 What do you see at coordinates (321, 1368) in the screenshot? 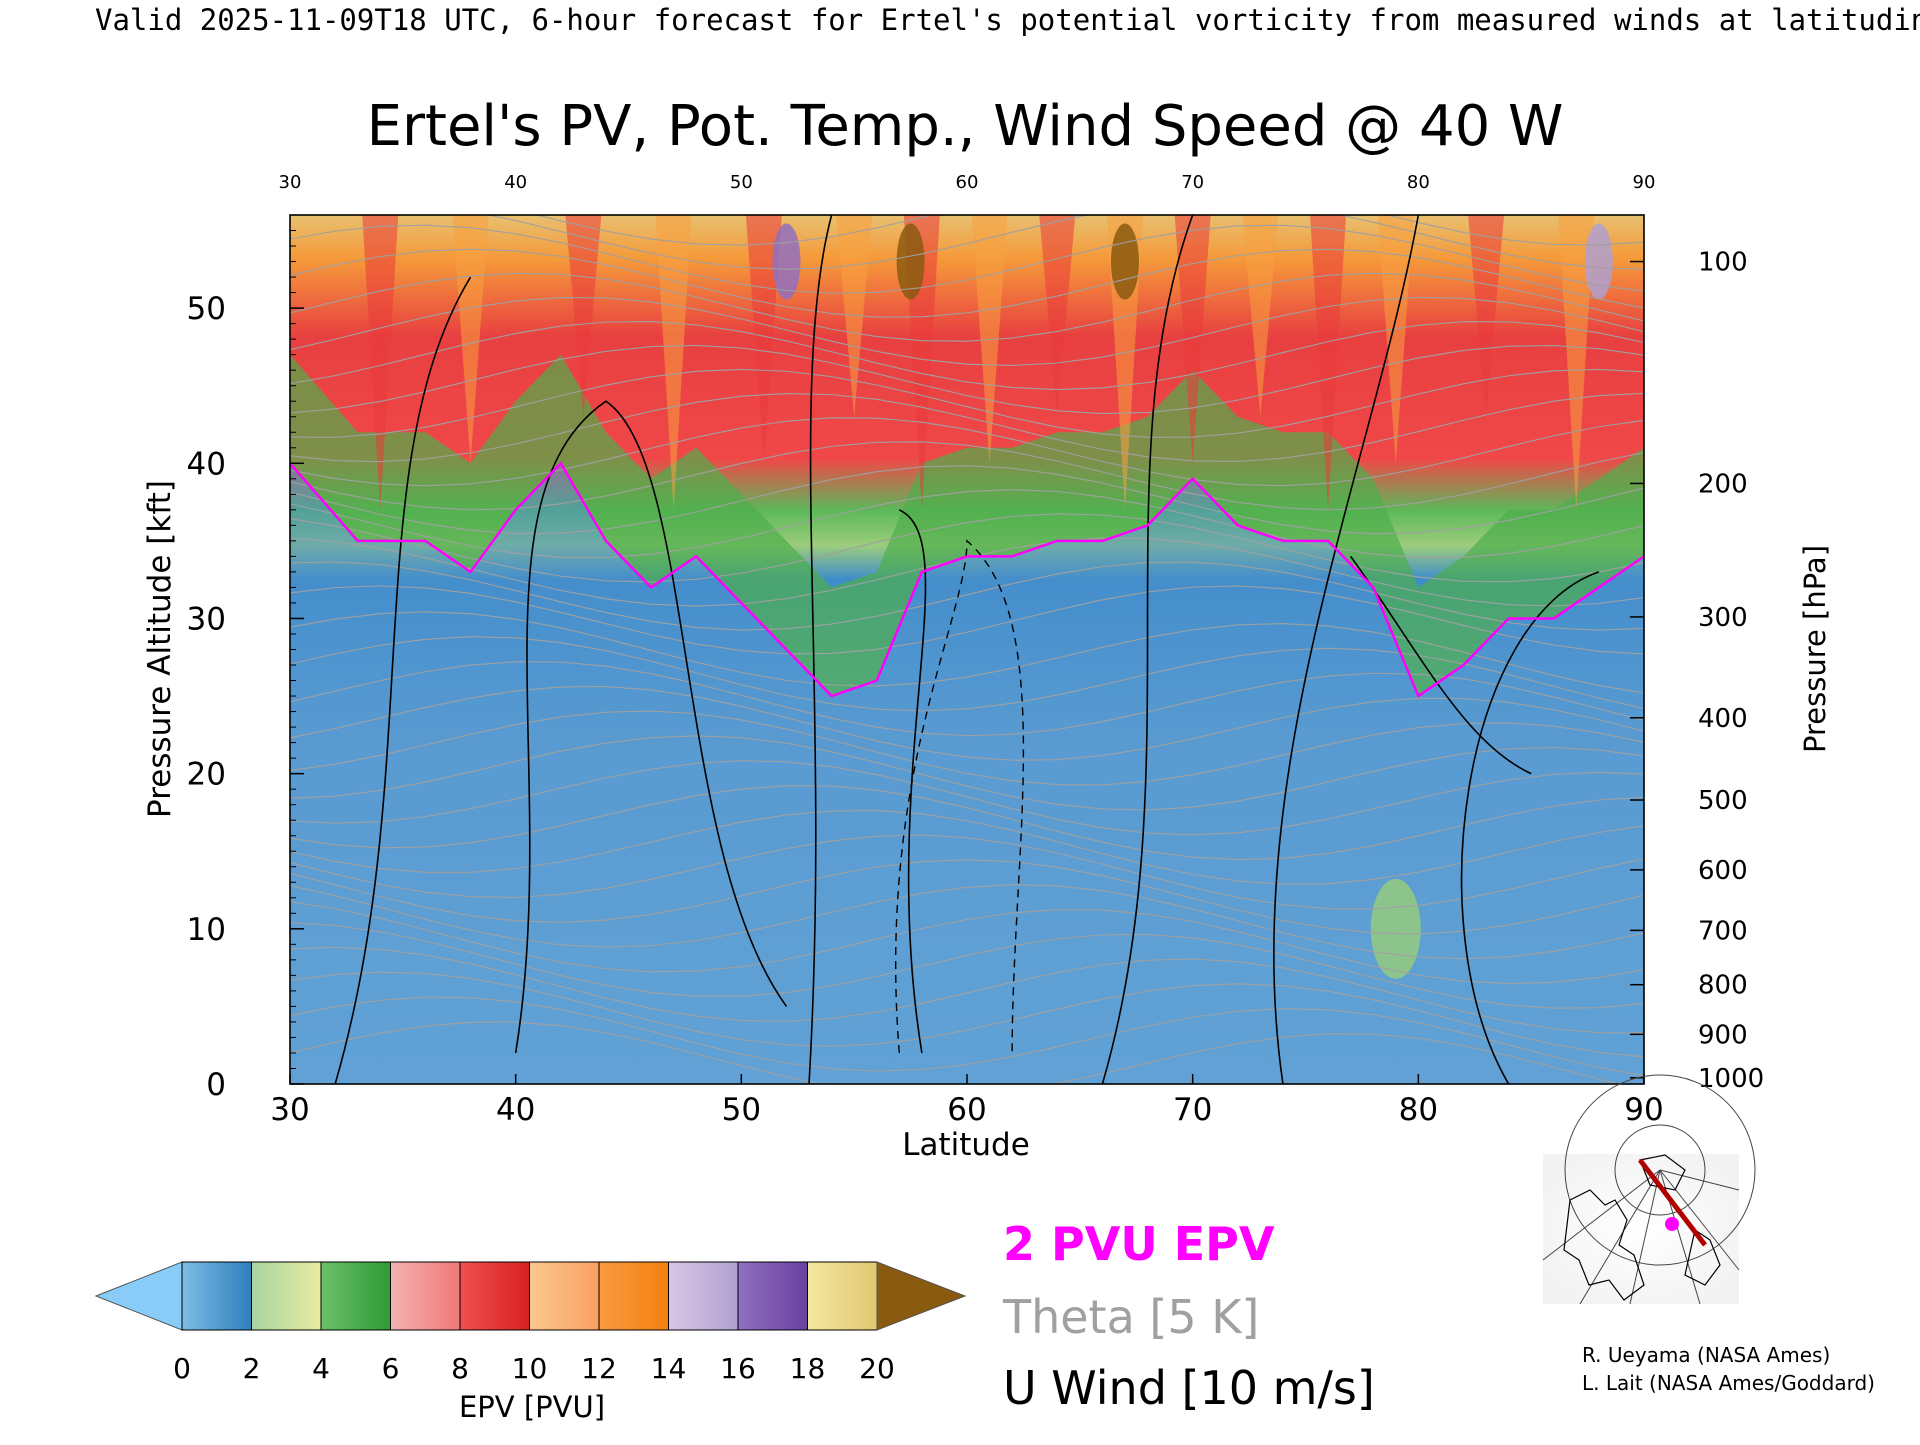
I see `colorbar-tick-label: 4` at bounding box center [321, 1368].